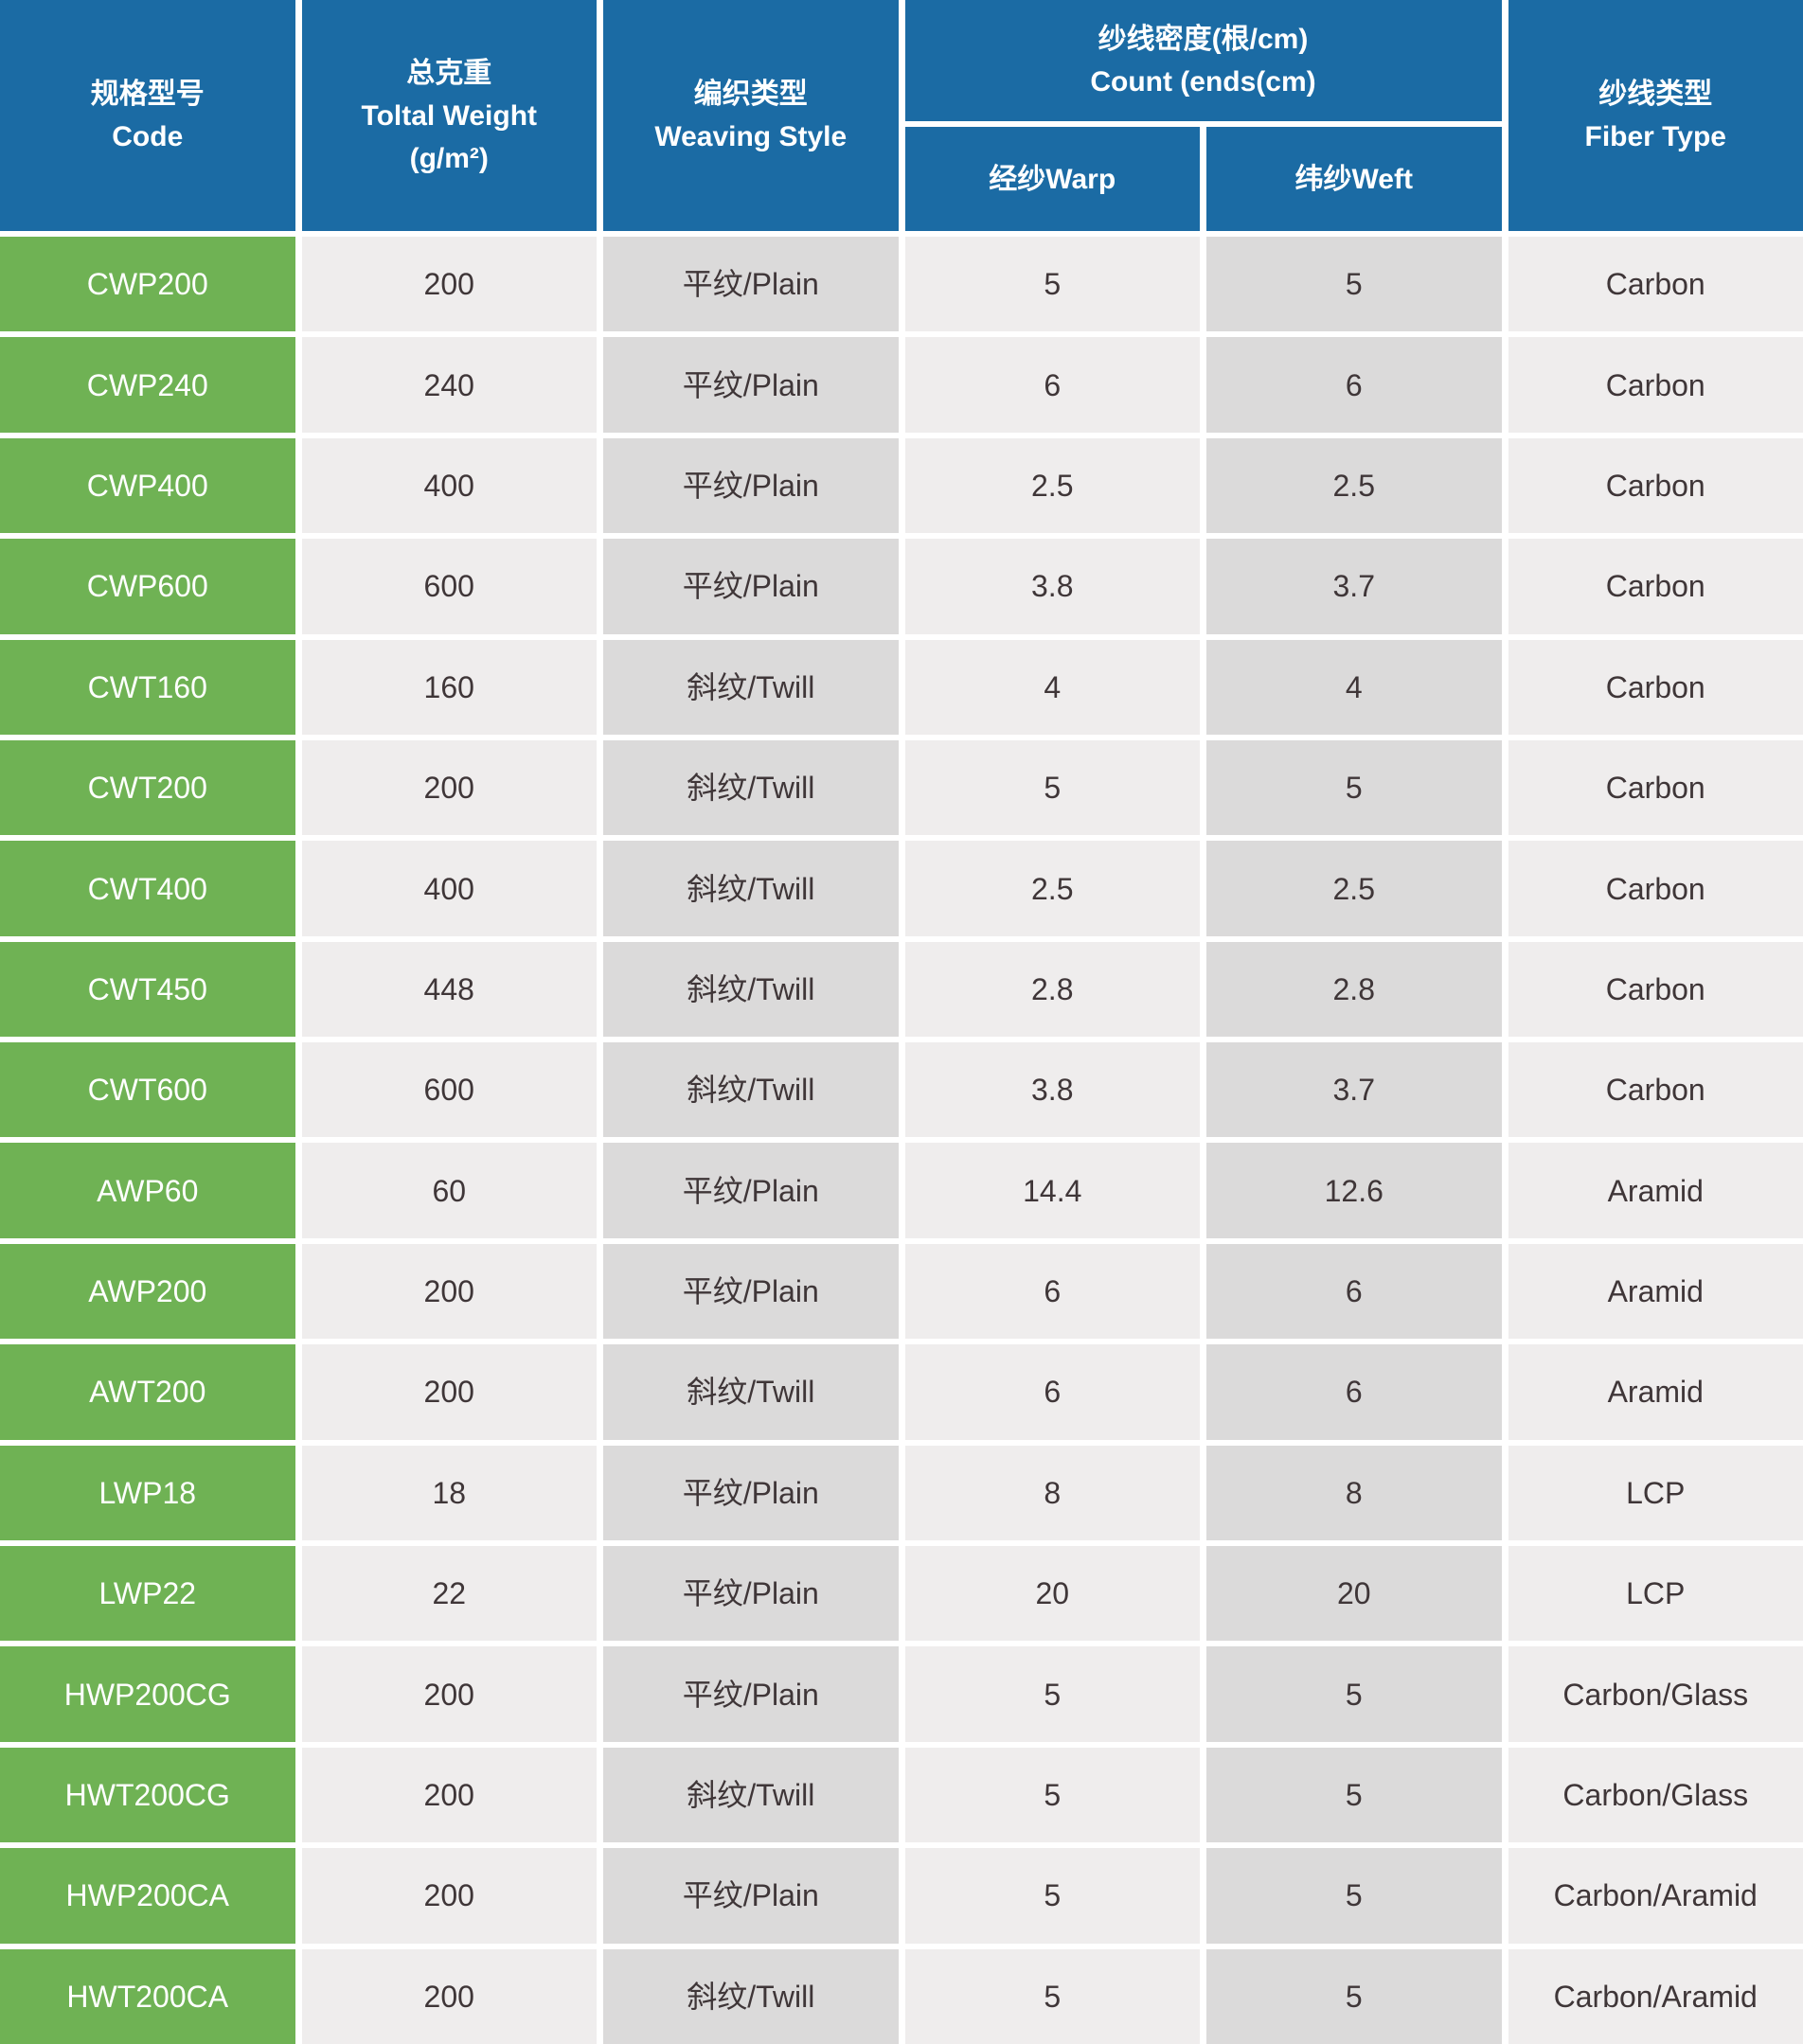  What do you see at coordinates (1354, 1594) in the screenshot?
I see `cell-weft-count: 20` at bounding box center [1354, 1594].